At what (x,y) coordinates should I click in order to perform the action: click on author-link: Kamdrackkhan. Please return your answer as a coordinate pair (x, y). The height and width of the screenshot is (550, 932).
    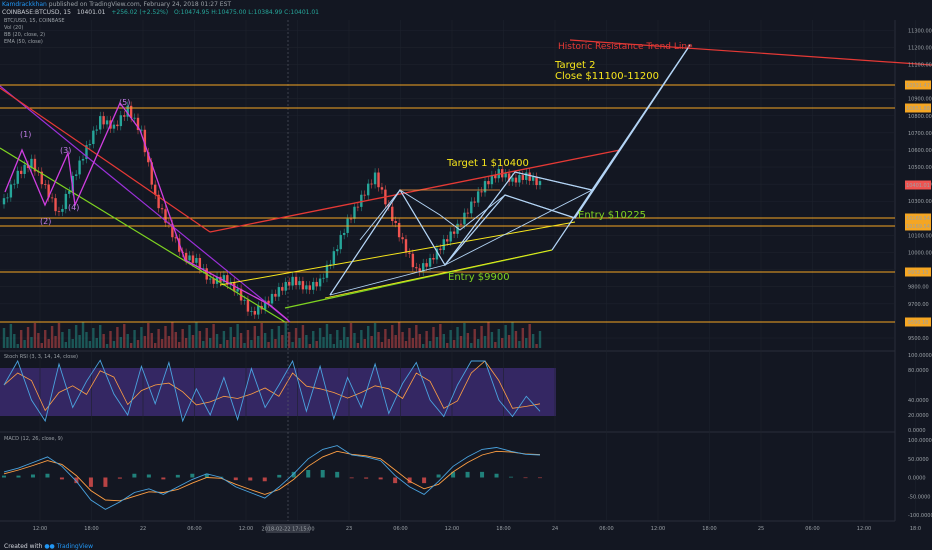
    Looking at the image, I should click on (24, 4).